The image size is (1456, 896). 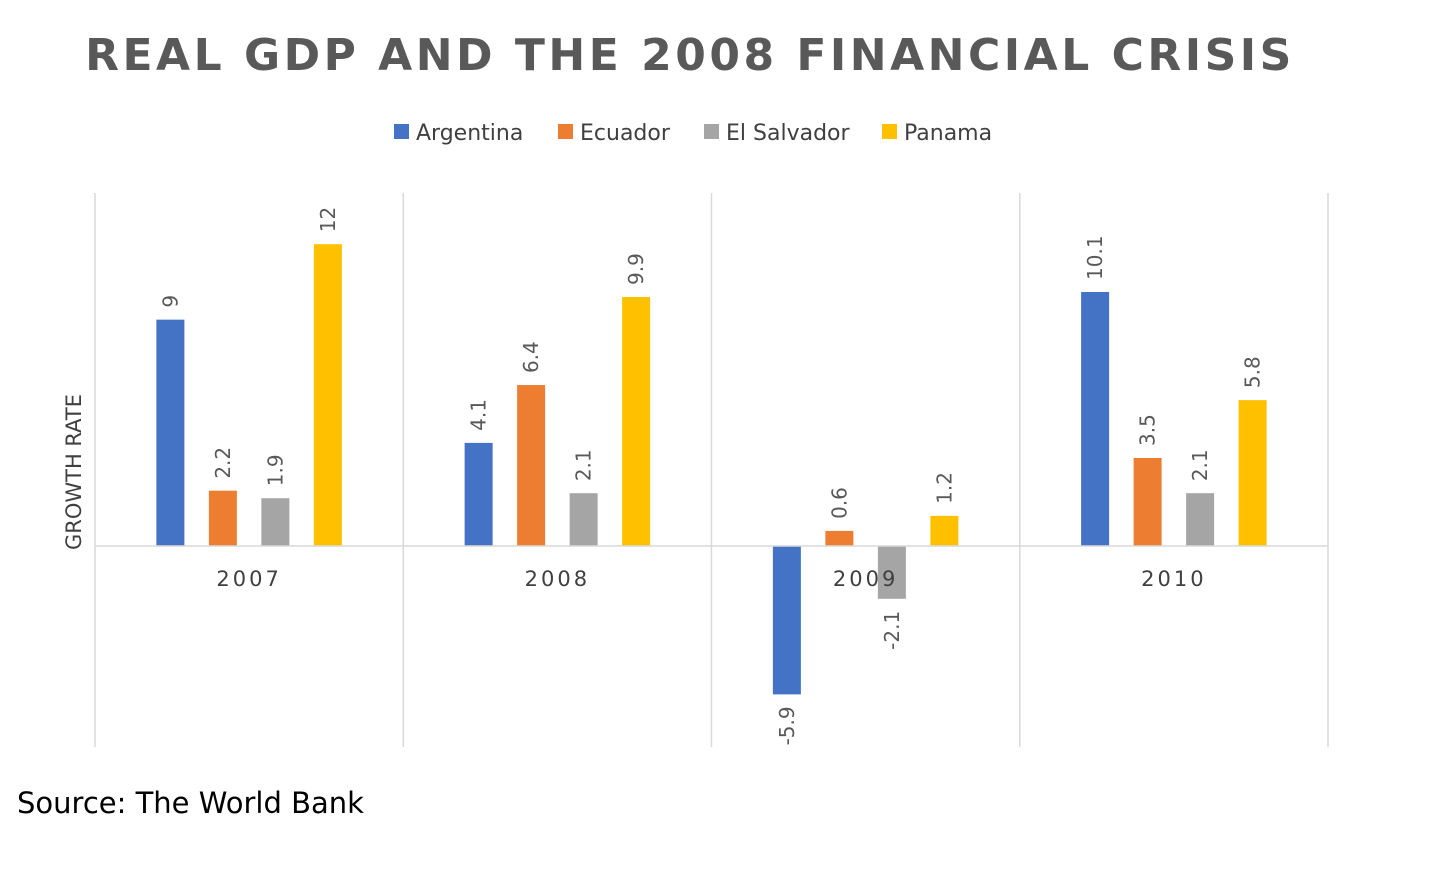 What do you see at coordinates (557, 579) in the screenshot?
I see `x-tick-label: 2008` at bounding box center [557, 579].